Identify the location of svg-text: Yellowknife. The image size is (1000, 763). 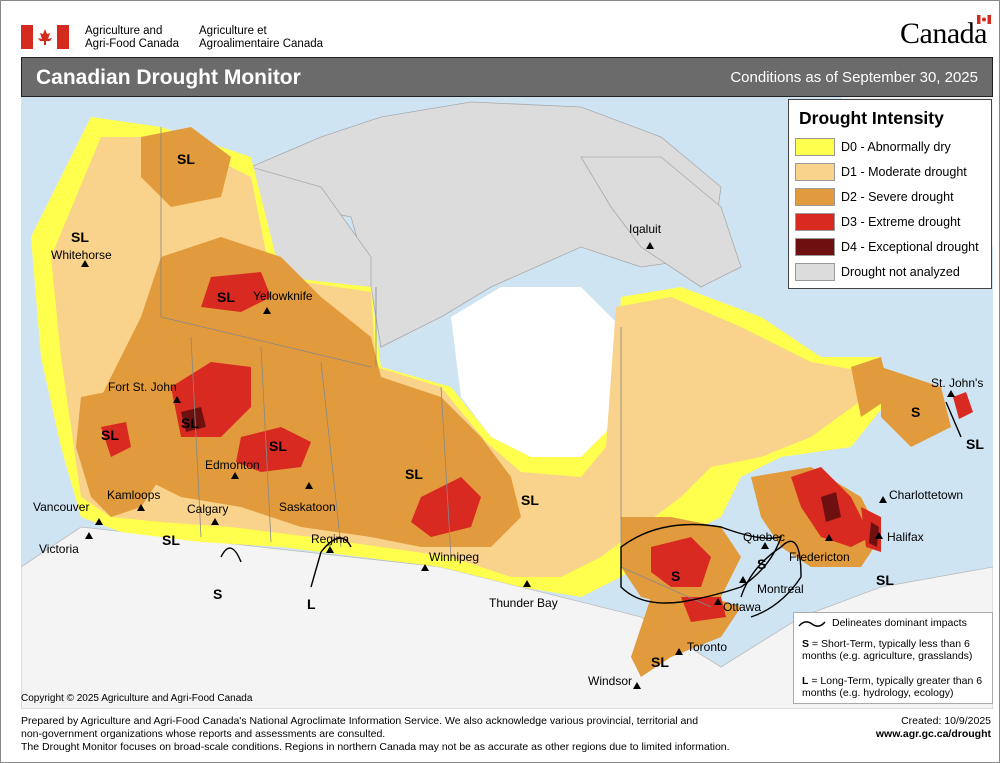
(283, 296).